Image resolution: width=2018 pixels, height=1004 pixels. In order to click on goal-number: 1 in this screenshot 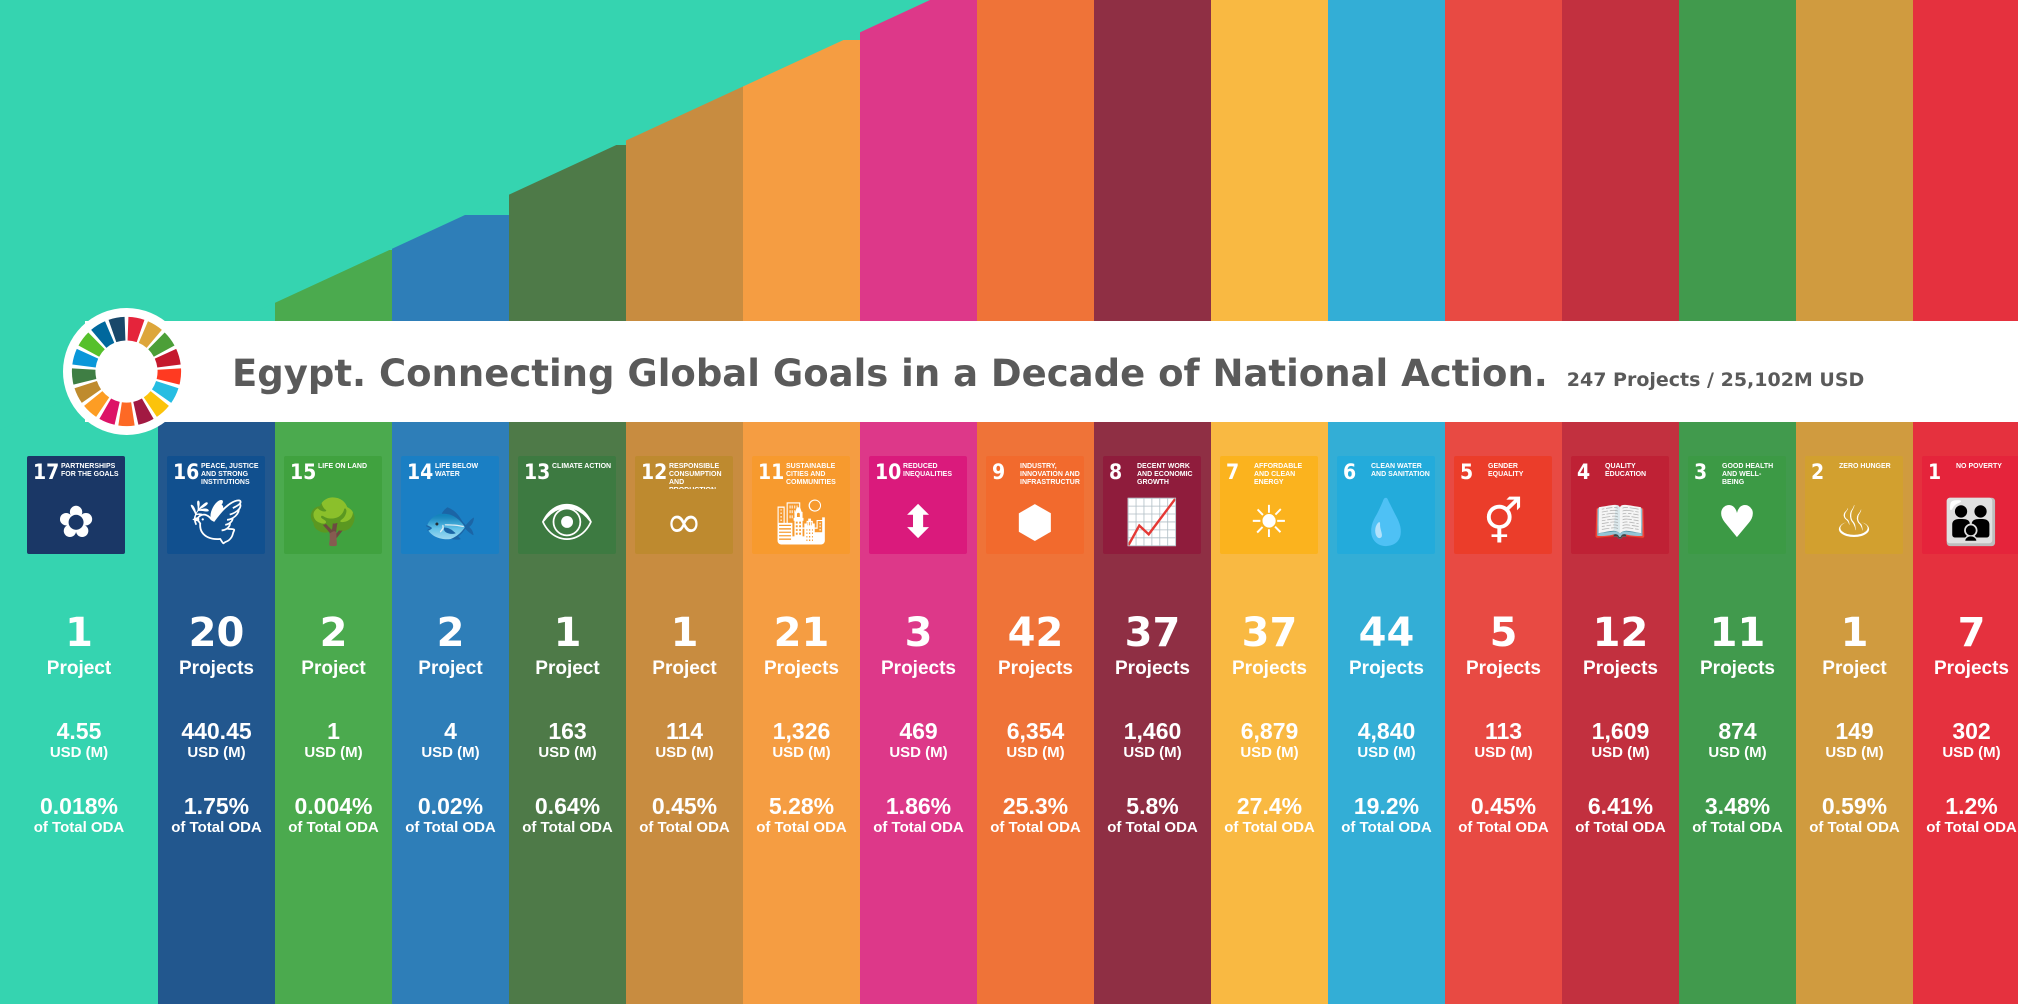, I will do `click(1935, 472)`.